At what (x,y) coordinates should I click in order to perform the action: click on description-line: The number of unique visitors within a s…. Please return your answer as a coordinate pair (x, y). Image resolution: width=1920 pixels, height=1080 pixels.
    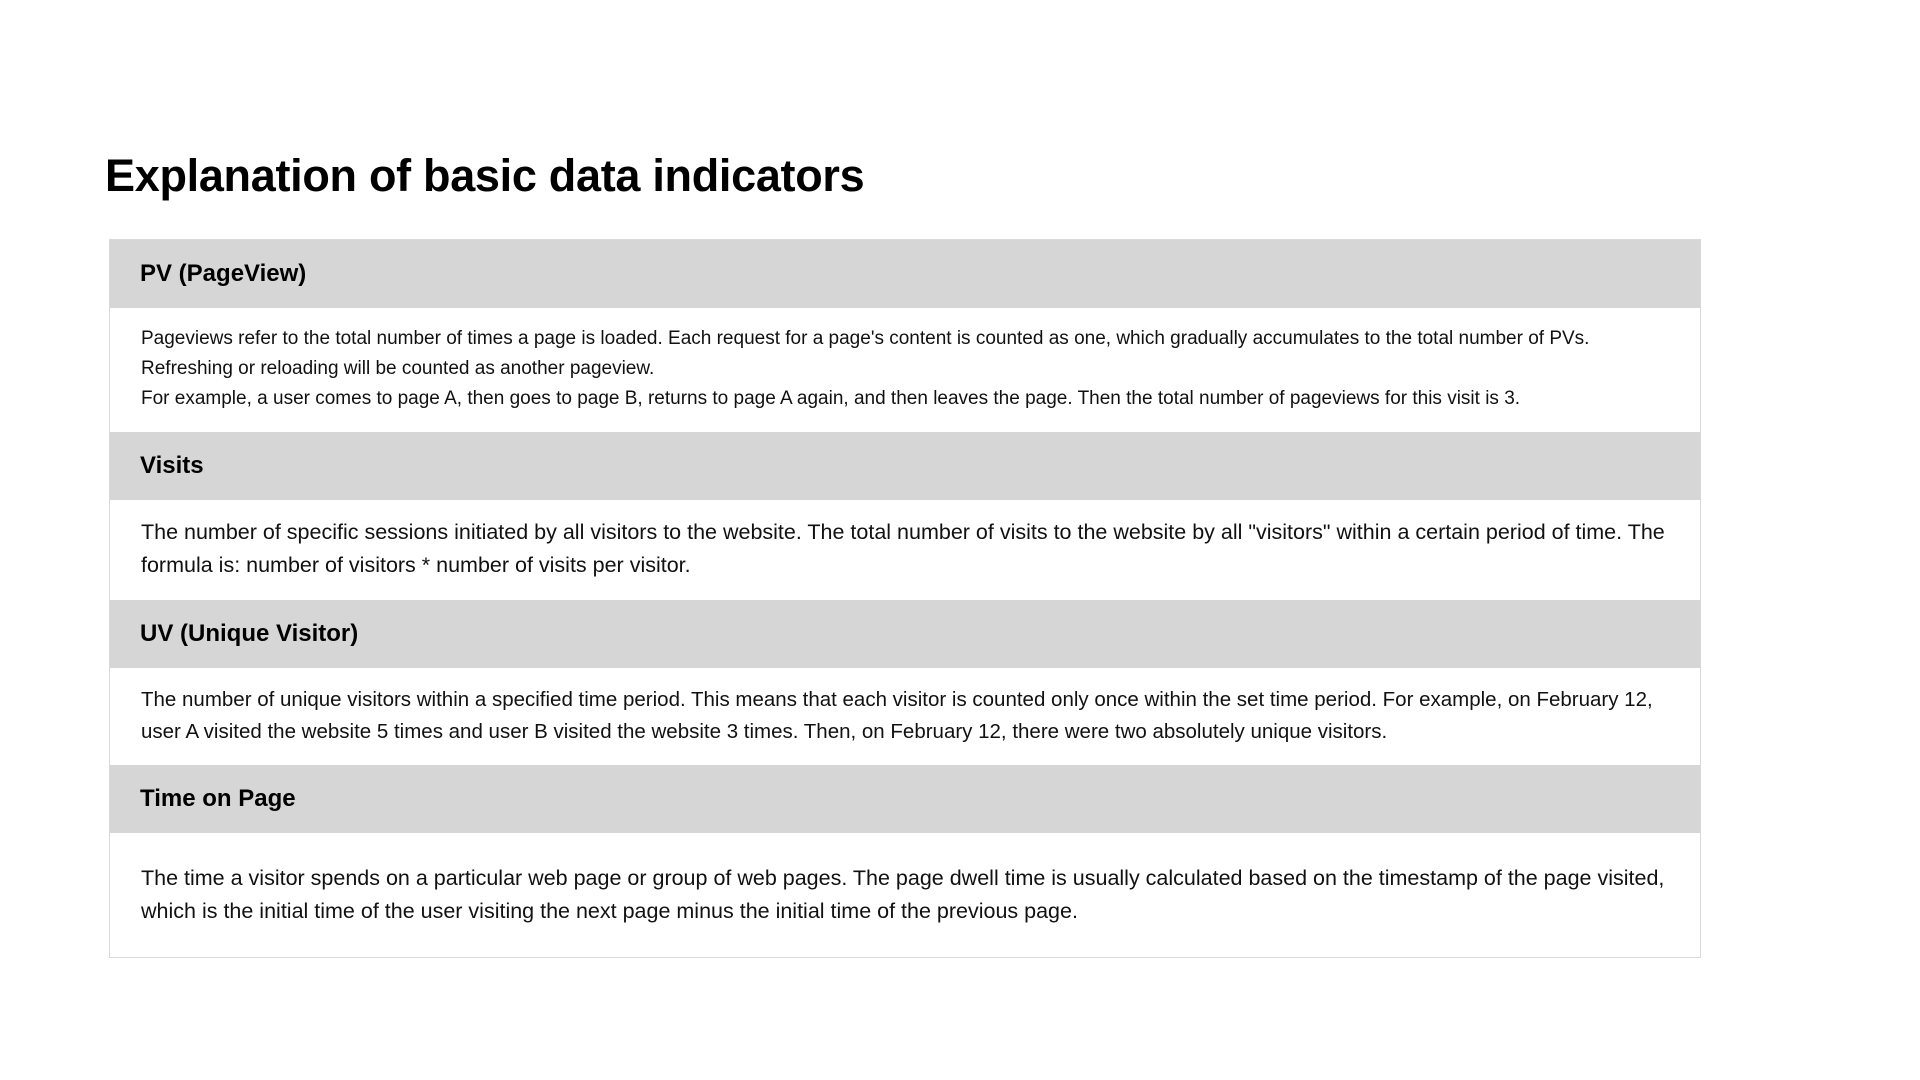
    Looking at the image, I should click on (897, 715).